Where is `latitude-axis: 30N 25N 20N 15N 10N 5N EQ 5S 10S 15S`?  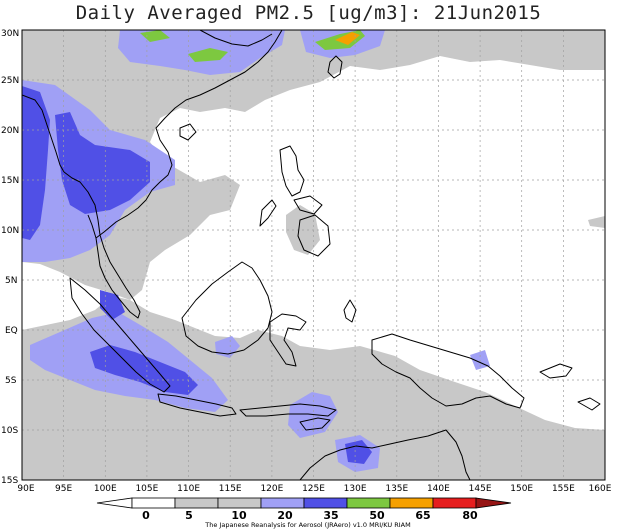
latitude-axis: 30N 25N 20N 15N 10N 5N EQ 5S 10S 15S is located at coordinates (10, 257).